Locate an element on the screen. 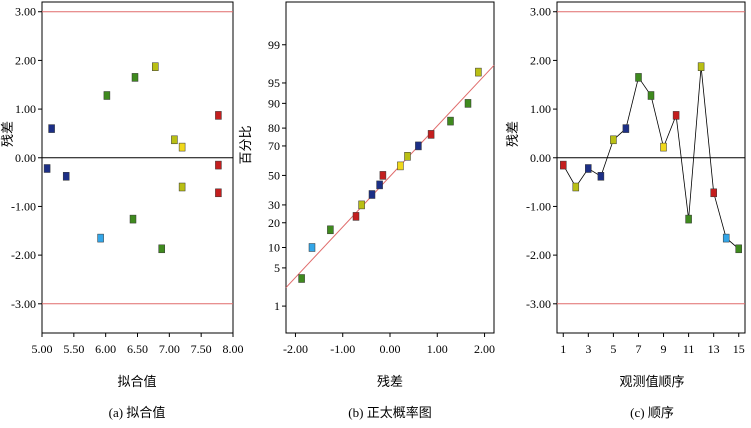 The width and height of the screenshot is (751, 428). panel-b-y-tick-label: 99 is located at coordinates (274, 45).